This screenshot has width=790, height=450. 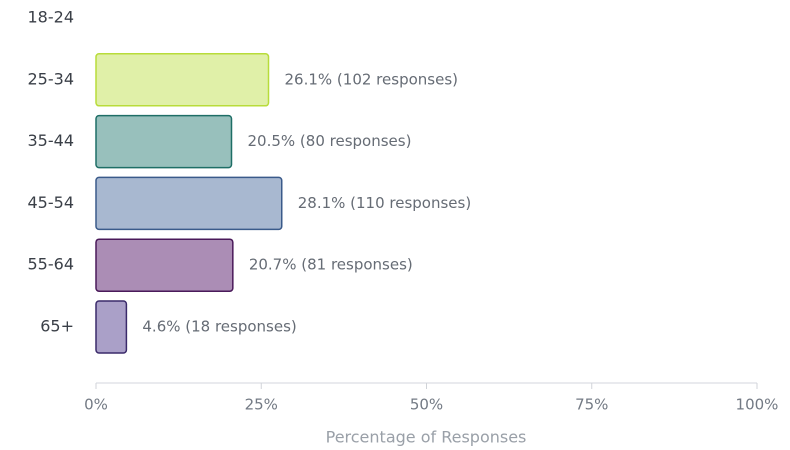 I want to click on data-label: 28.1% (110 responses), so click(x=384, y=203).